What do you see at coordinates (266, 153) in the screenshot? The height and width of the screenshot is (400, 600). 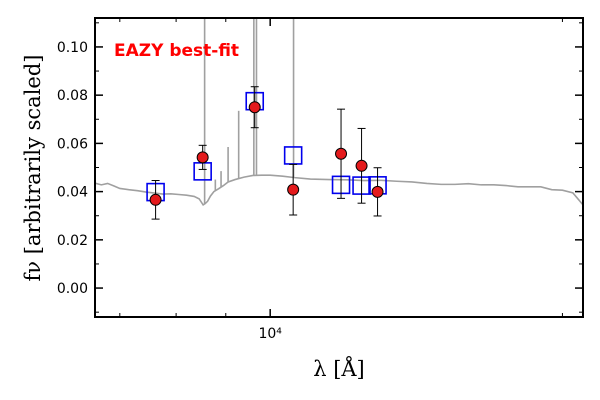 I see `observed-photometry-layer` at bounding box center [266, 153].